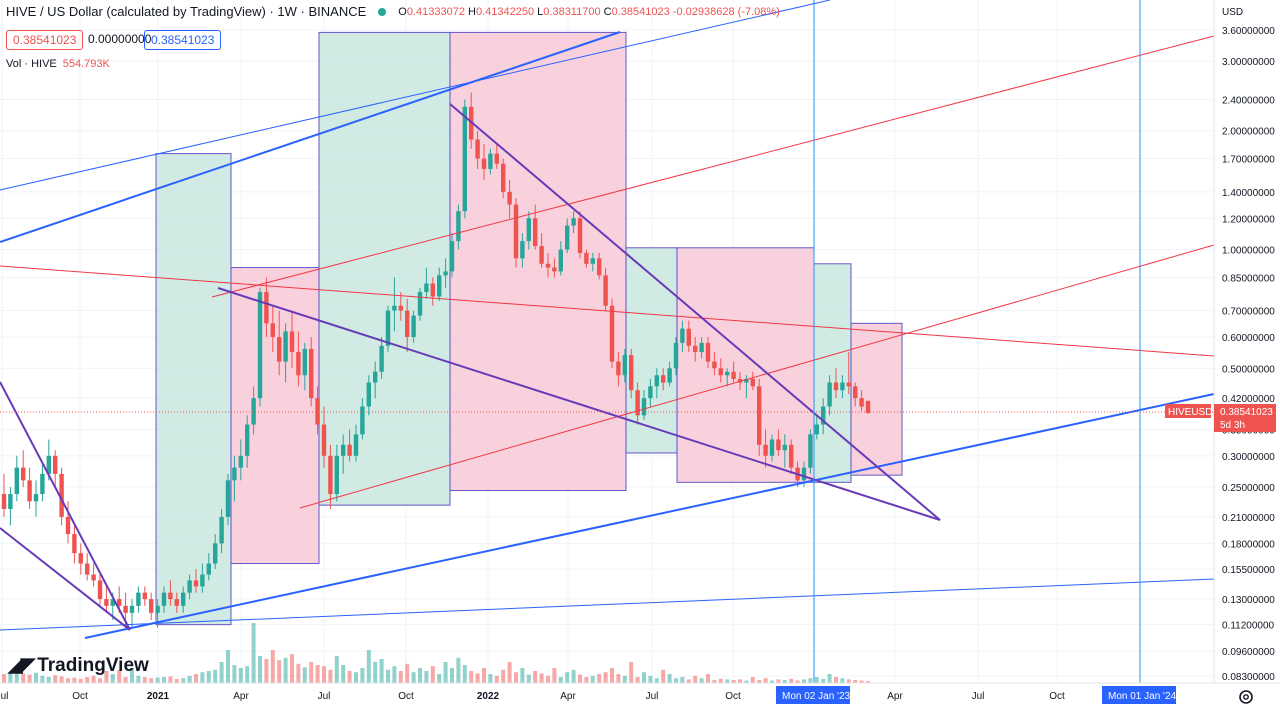 This screenshot has height=718, width=1280. I want to click on spread-box: 0.00000000, so click(120, 39).